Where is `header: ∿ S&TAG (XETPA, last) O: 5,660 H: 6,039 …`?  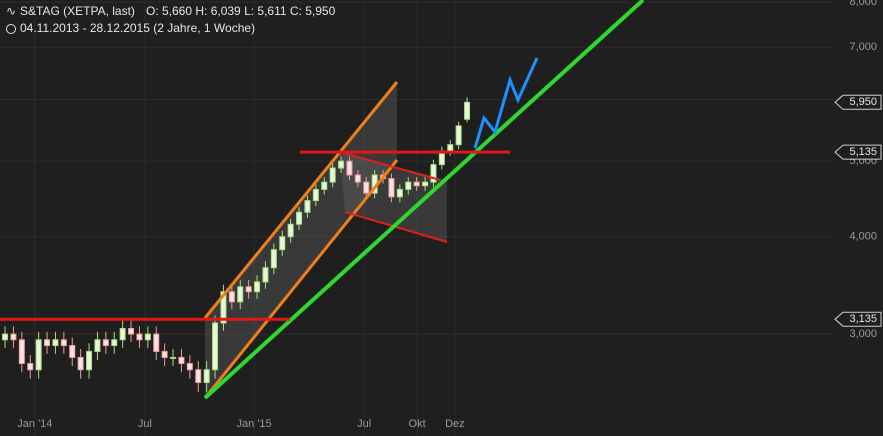
header: ∿ S&TAG (XETPA, last) O: 5,660 H: 6,039 … is located at coordinates (171, 19).